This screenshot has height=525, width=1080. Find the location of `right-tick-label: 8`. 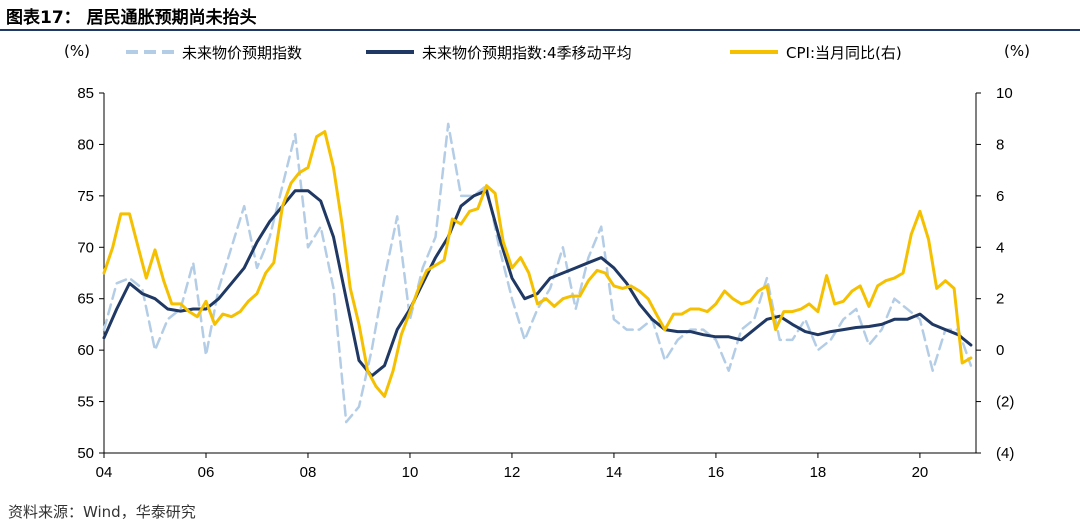

right-tick-label: 8 is located at coordinates (1000, 144).